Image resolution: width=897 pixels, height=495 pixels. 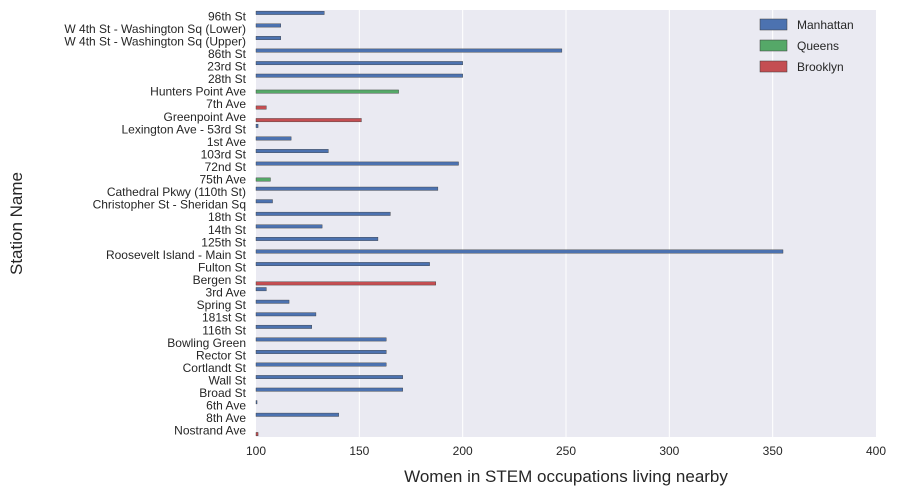 What do you see at coordinates (169, 205) in the screenshot?
I see `y-tick-label: Christopher St - Sheridan Sq` at bounding box center [169, 205].